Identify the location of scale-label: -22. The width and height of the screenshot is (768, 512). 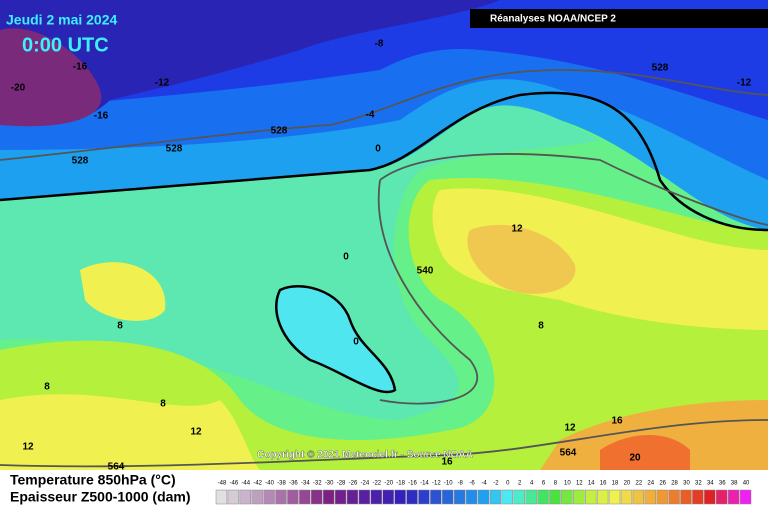
(376, 484).